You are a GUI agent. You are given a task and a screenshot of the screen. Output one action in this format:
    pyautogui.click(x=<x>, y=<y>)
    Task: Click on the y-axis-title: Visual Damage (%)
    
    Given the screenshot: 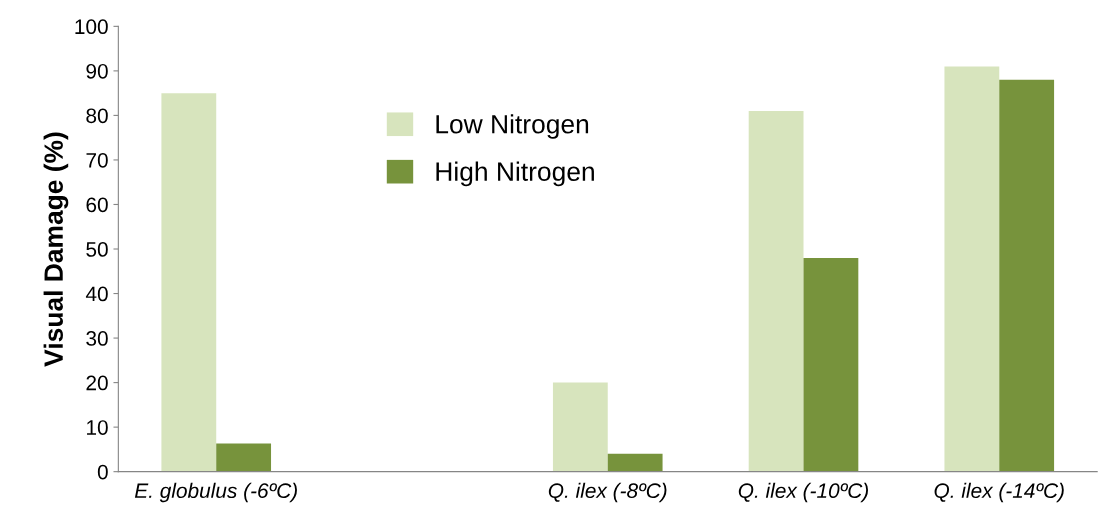 What is the action you would take?
    pyautogui.click(x=56, y=249)
    